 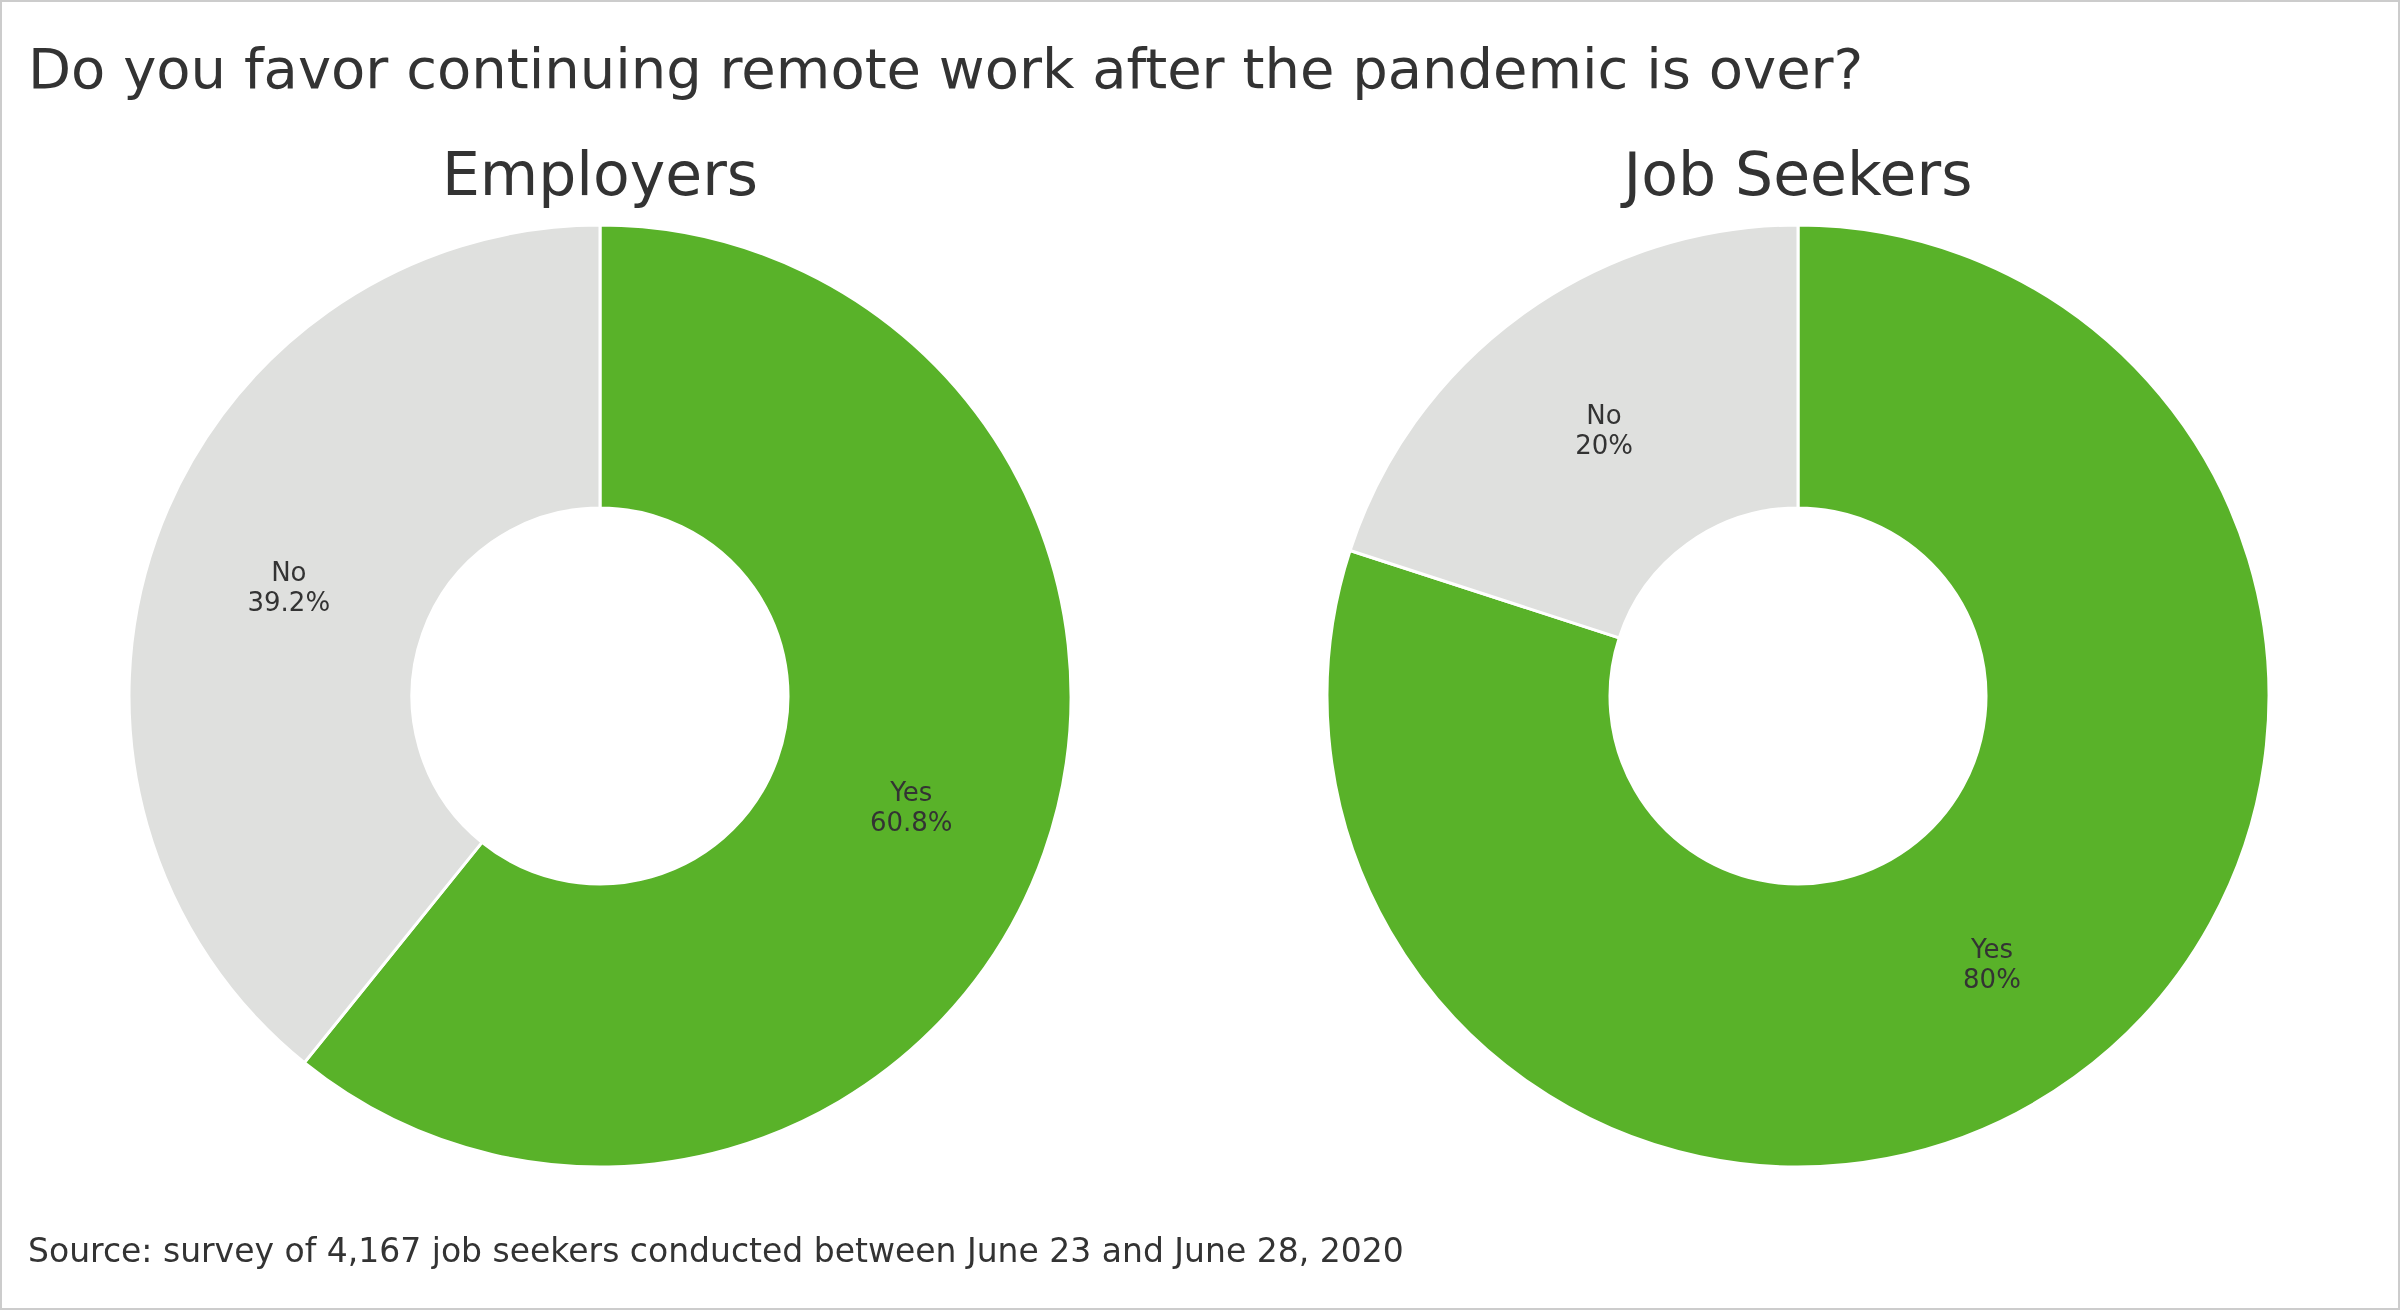 What do you see at coordinates (1992, 978) in the screenshot?
I see `data-label: 80%` at bounding box center [1992, 978].